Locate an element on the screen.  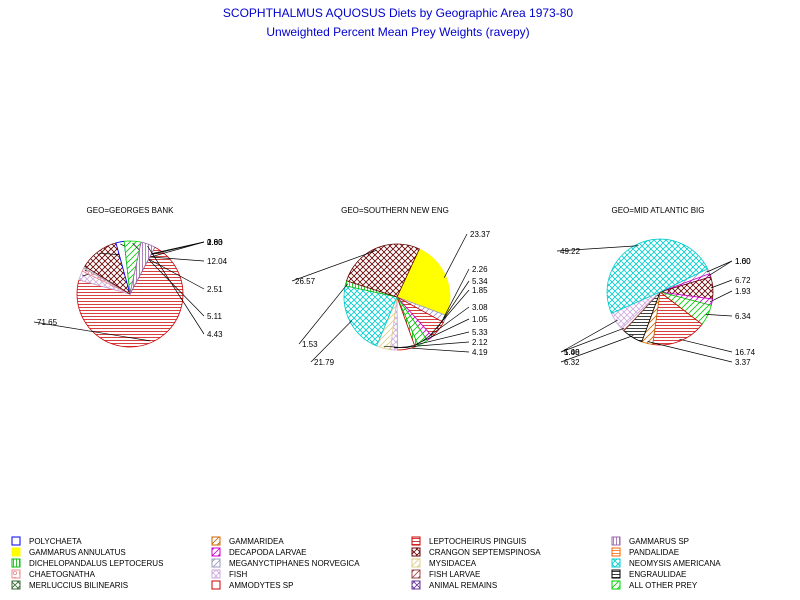
slice-value-label: 1.60 is located at coordinates (743, 261).